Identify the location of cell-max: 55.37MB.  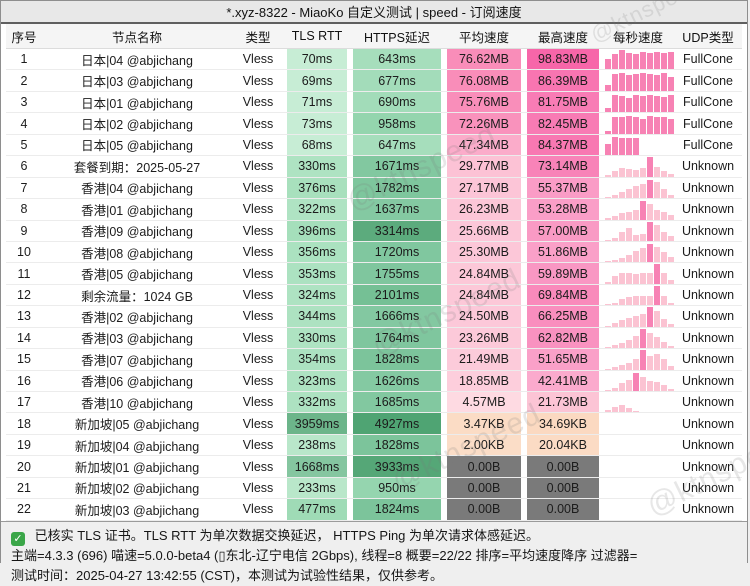
(563, 188).